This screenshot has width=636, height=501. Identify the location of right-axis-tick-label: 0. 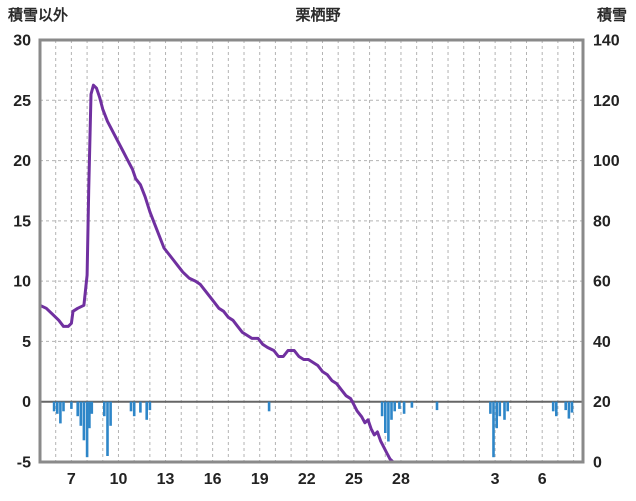
(597, 463).